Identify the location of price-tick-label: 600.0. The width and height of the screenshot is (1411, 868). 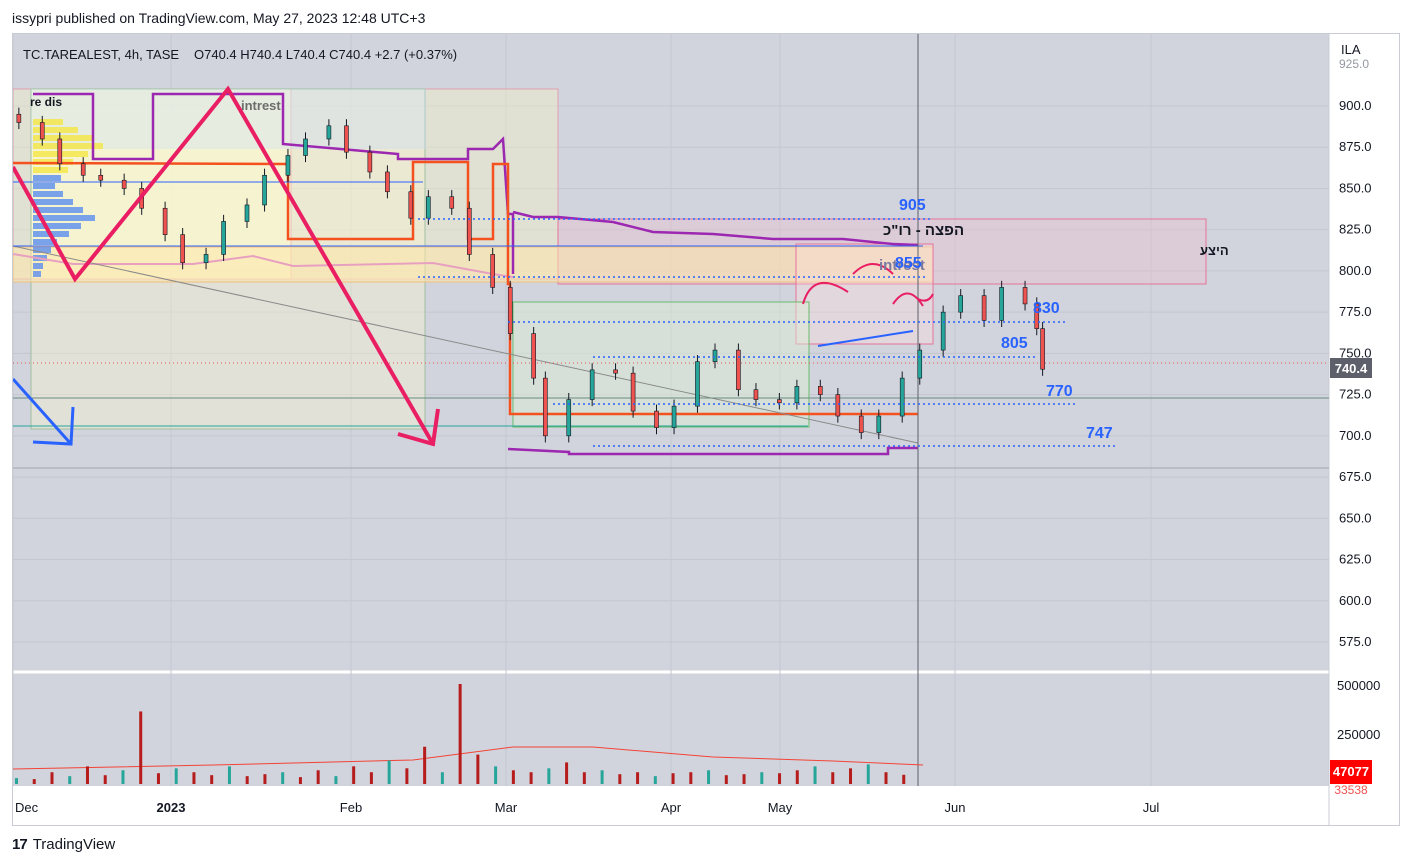
(1355, 600).